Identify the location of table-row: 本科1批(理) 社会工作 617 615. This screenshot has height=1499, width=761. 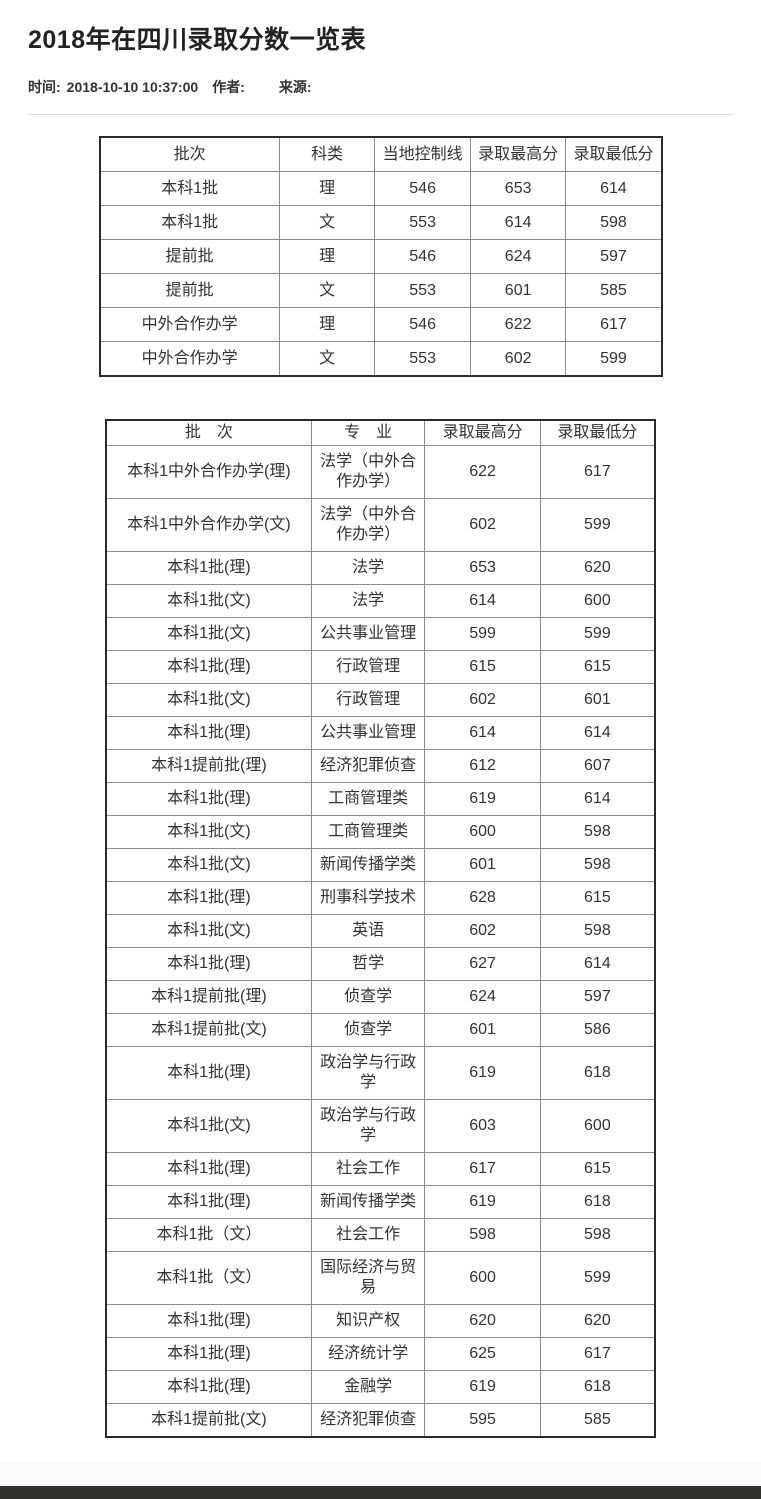
(380, 1169).